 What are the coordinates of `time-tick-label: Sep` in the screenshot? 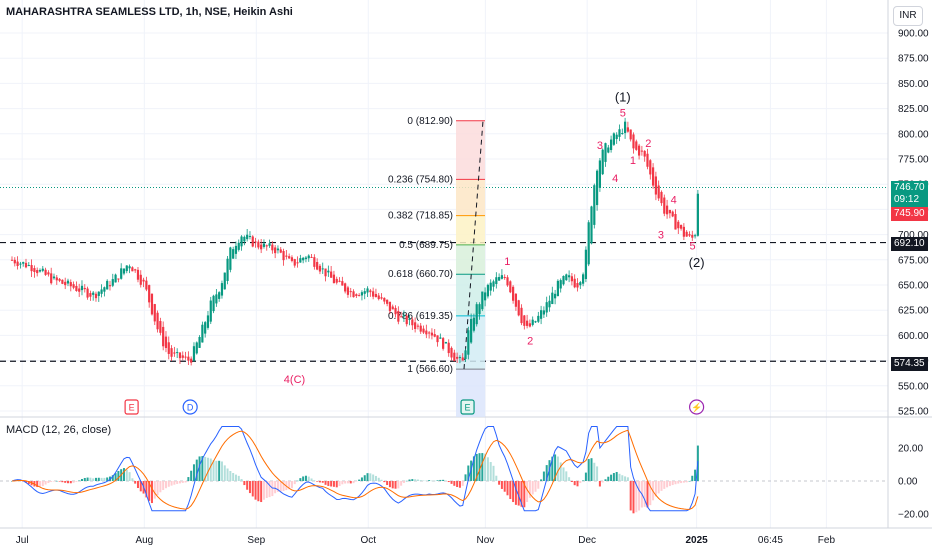 It's located at (256, 540).